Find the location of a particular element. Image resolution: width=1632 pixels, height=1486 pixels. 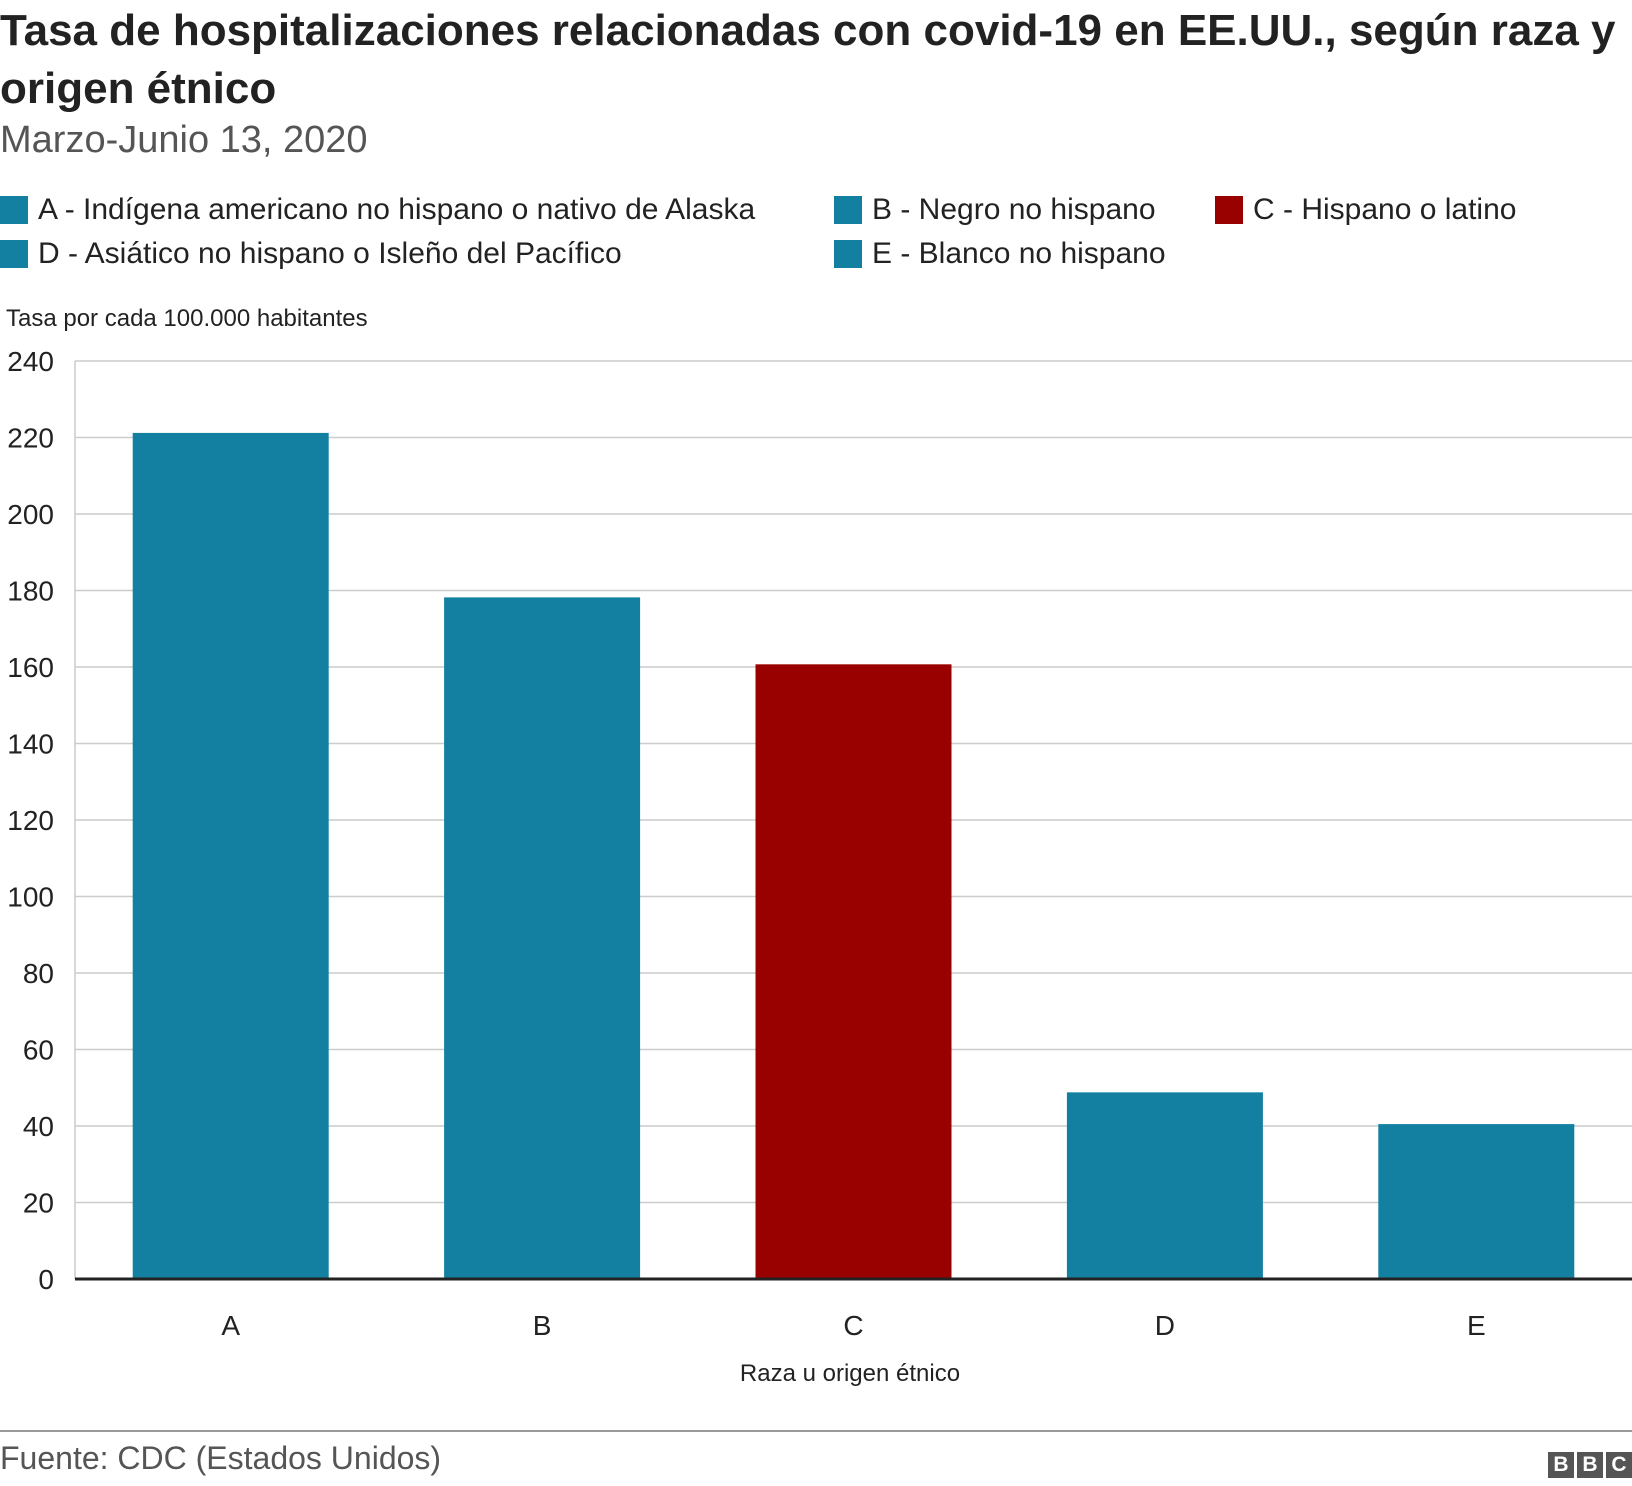

x-tick-label-b: B is located at coordinates (542, 1325).